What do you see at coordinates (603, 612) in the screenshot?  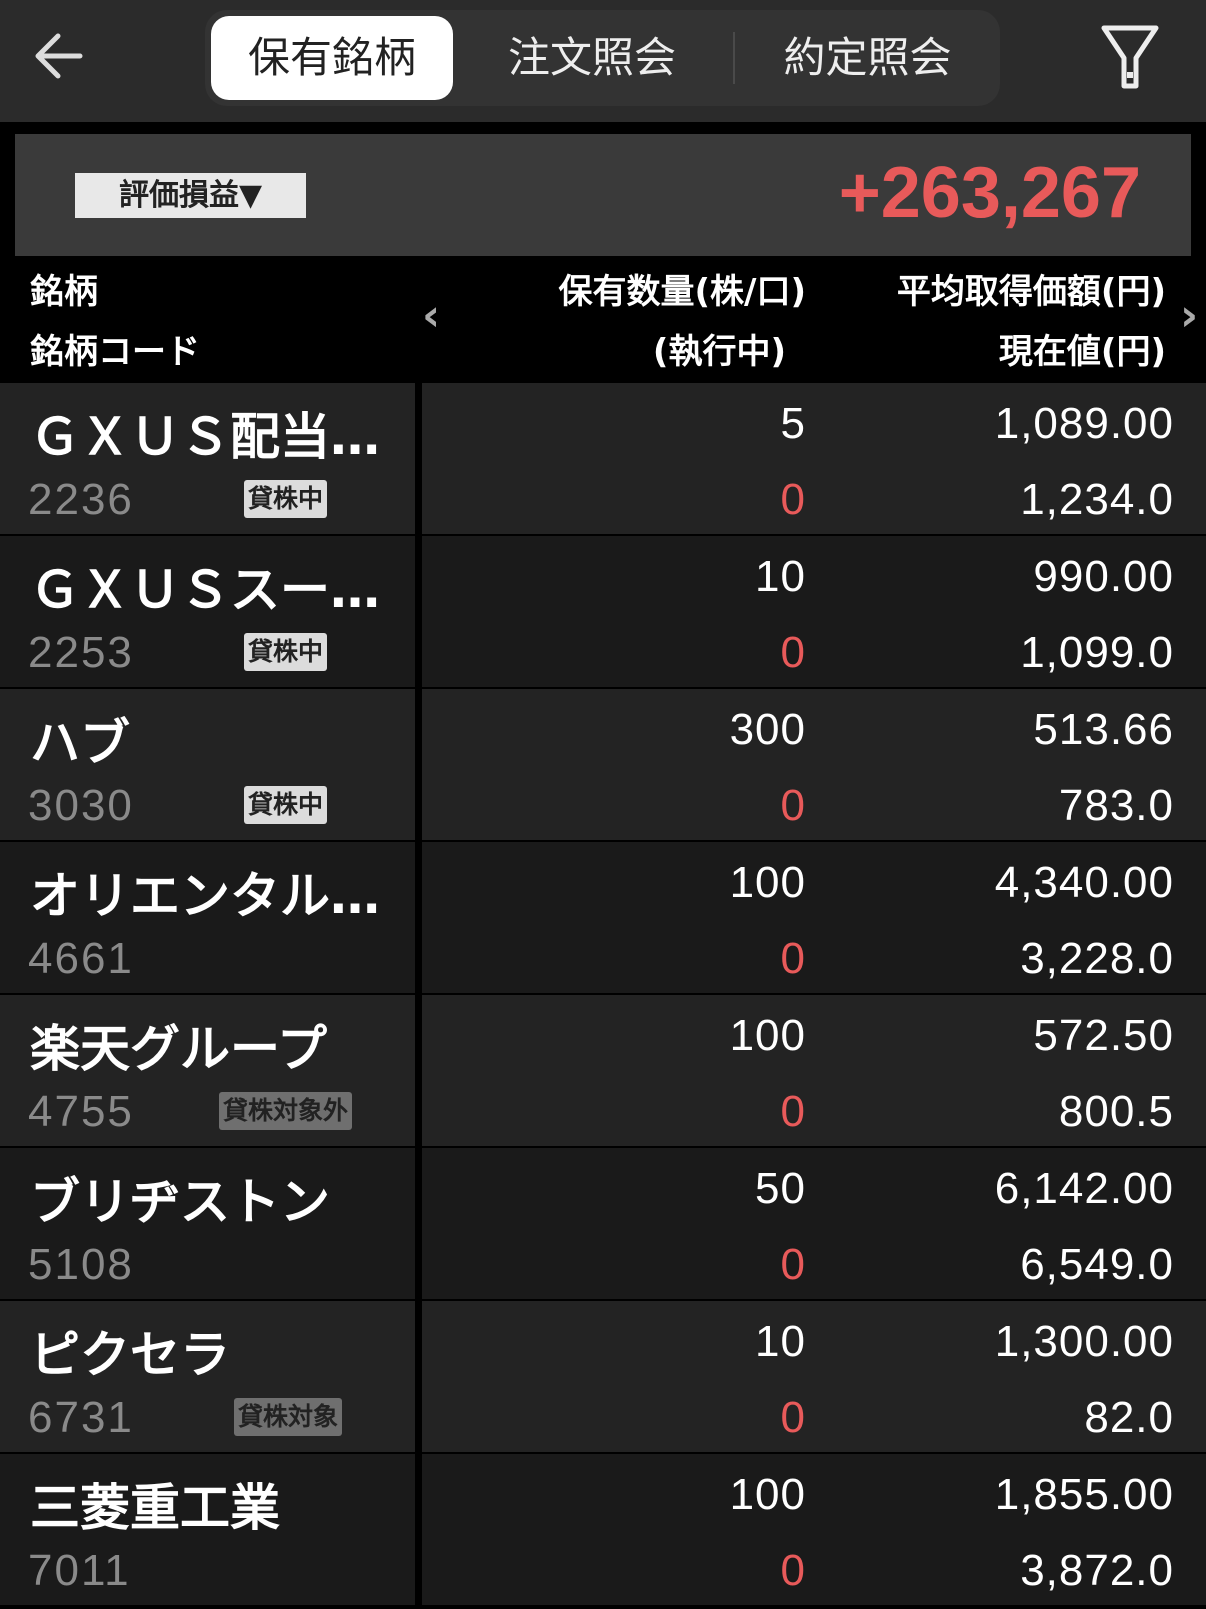 I see `table-row: ＧＸＵＳスー… 2253 貸株中 10 0 990.00 1,099.0` at bounding box center [603, 612].